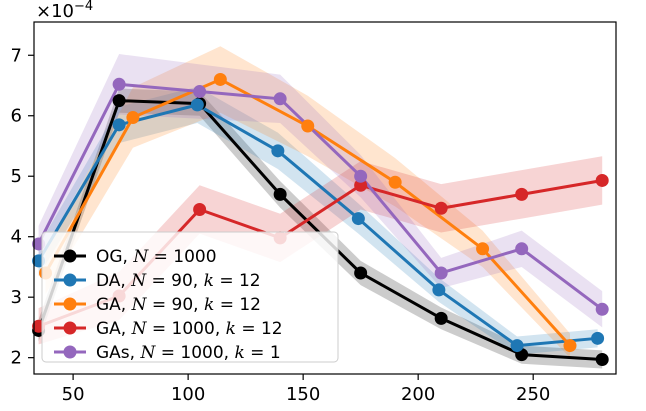 Image resolution: width=646 pixels, height=411 pixels. What do you see at coordinates (16, 116) in the screenshot?
I see `y-tick-label: 6` at bounding box center [16, 116].